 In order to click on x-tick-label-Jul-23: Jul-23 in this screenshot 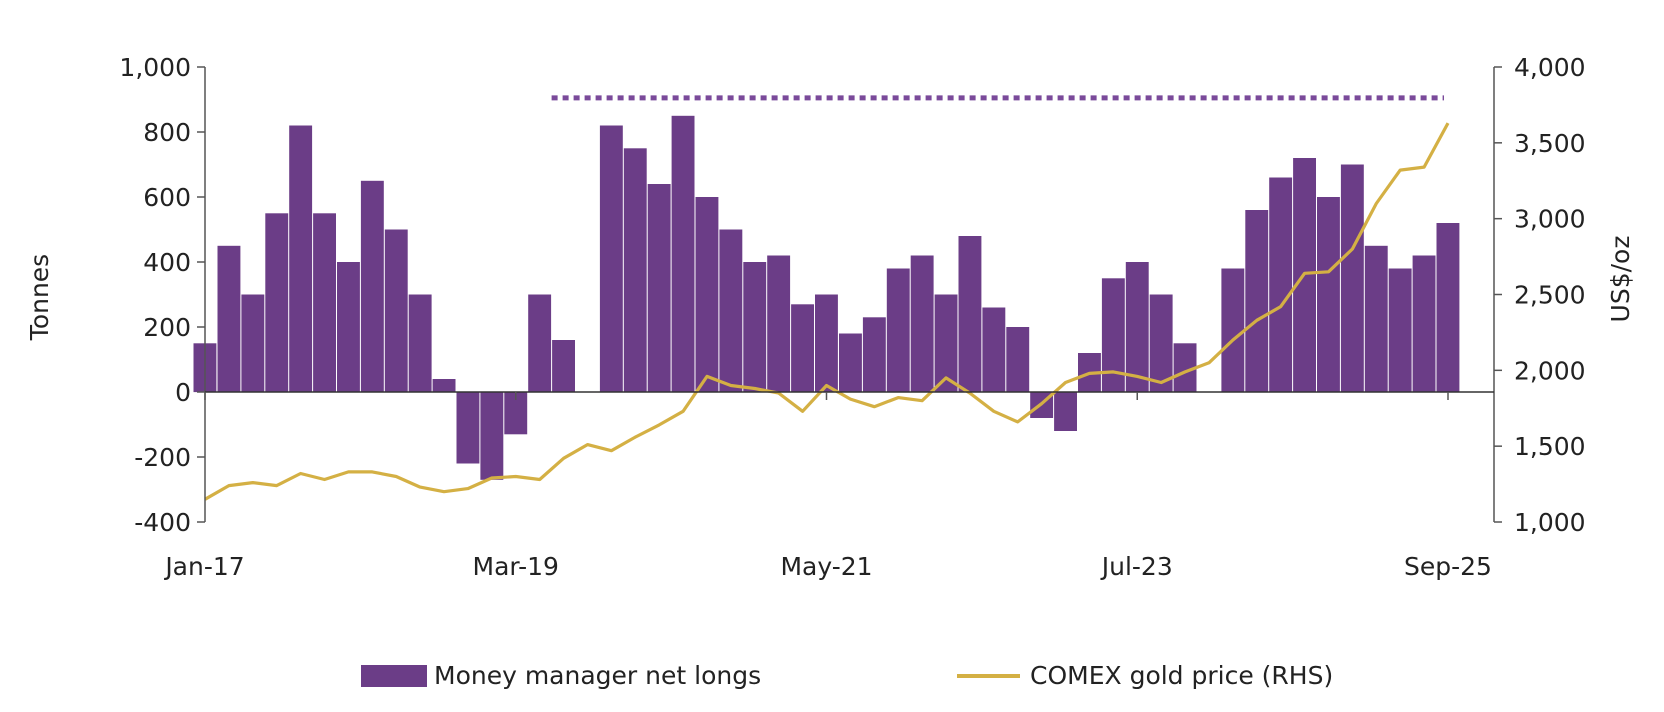, I will do `click(1136, 566)`.